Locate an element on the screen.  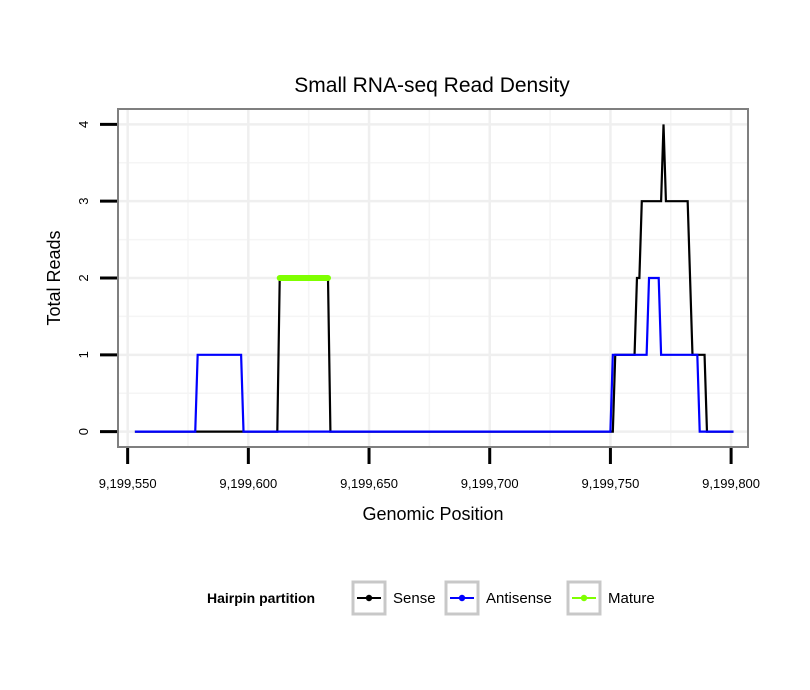
y-tick-label: 2 is located at coordinates (83, 277).